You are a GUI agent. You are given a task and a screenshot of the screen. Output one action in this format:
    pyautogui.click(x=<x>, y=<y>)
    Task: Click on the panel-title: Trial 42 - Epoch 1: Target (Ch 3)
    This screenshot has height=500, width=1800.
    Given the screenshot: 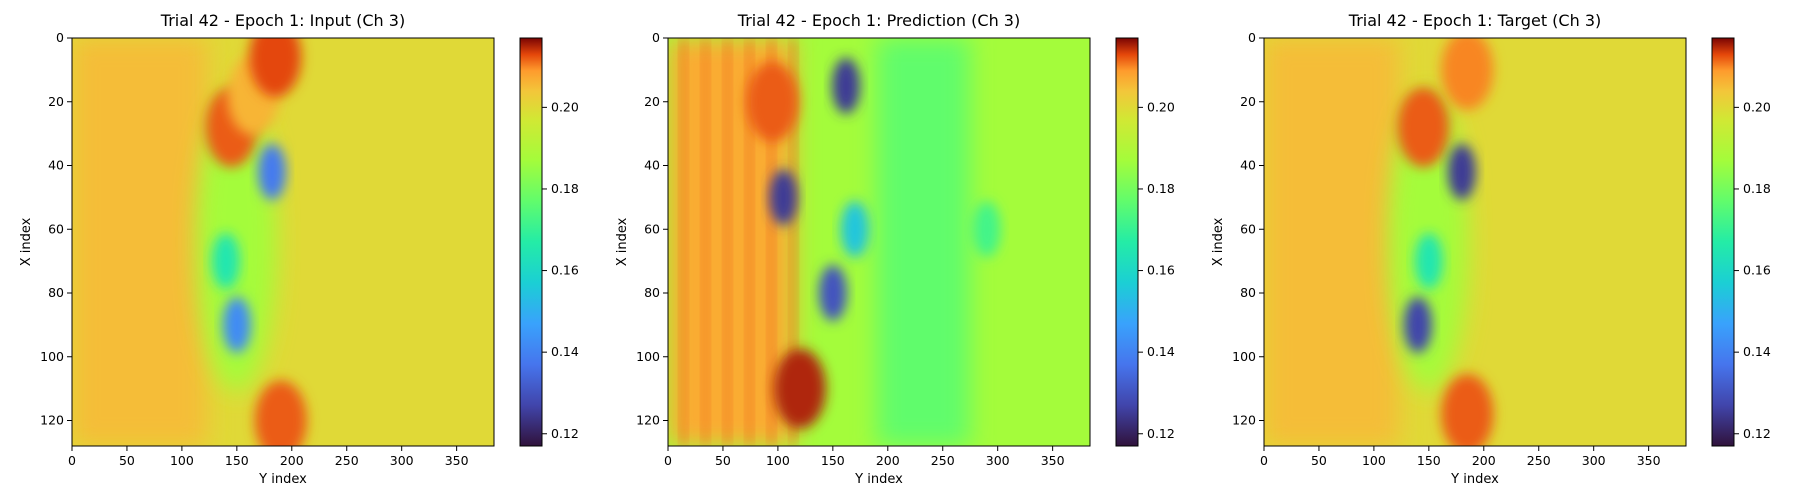 What is the action you would take?
    pyautogui.click(x=1474, y=20)
    